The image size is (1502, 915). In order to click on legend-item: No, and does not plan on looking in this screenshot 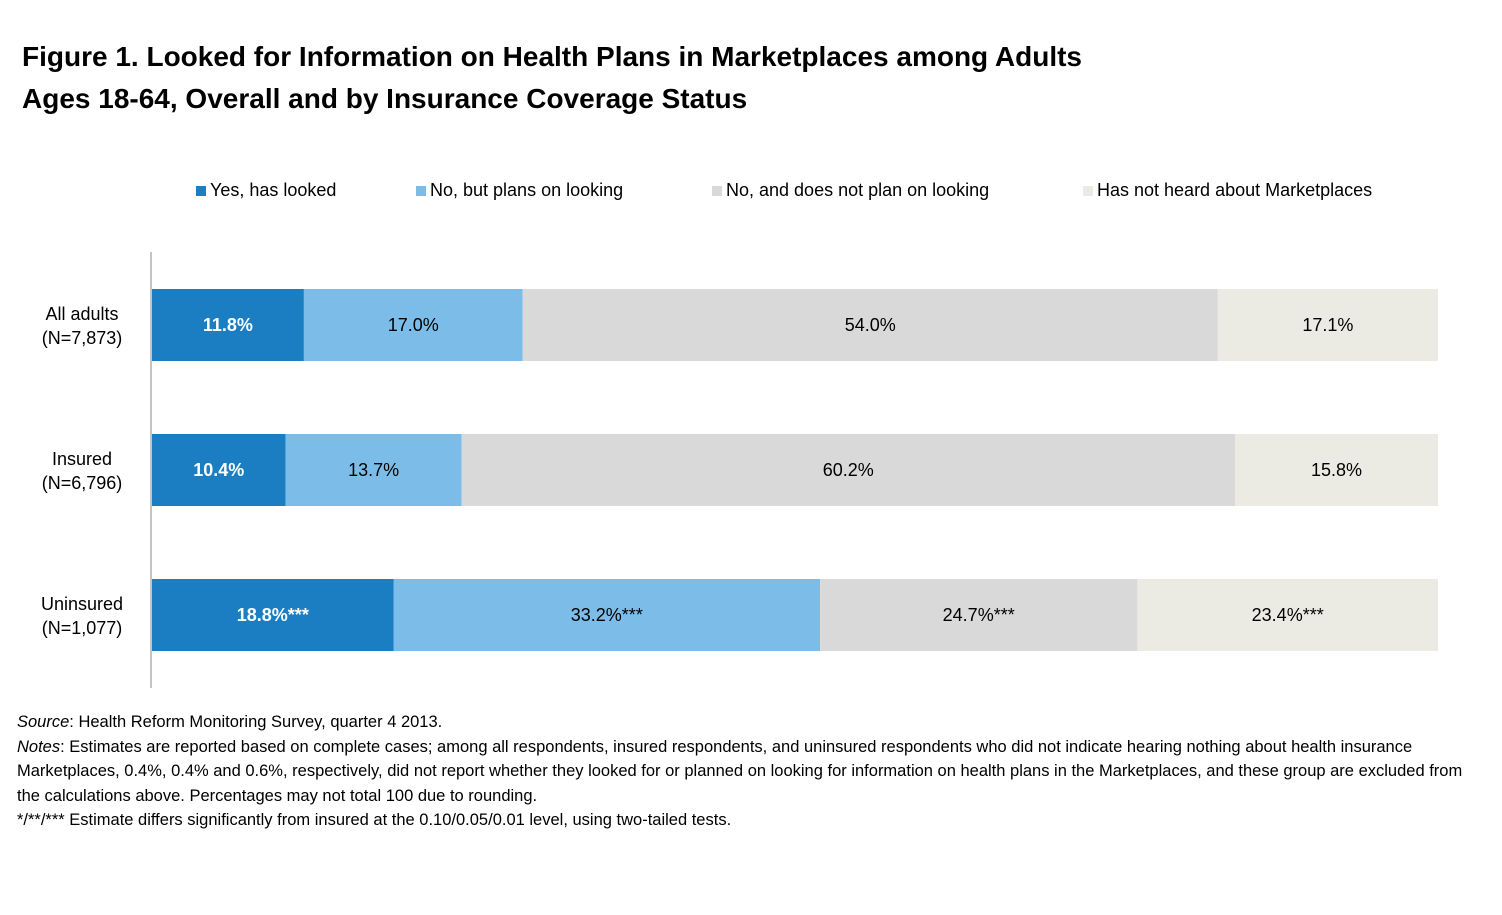, I will do `click(850, 190)`.